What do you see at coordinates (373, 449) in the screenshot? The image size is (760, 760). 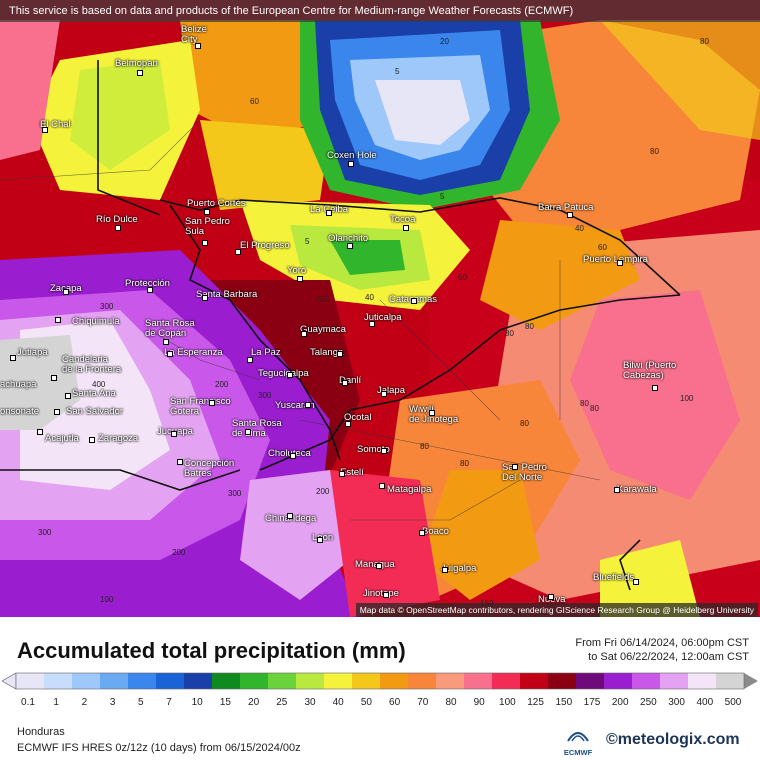 I see `city-label: Somoto` at bounding box center [373, 449].